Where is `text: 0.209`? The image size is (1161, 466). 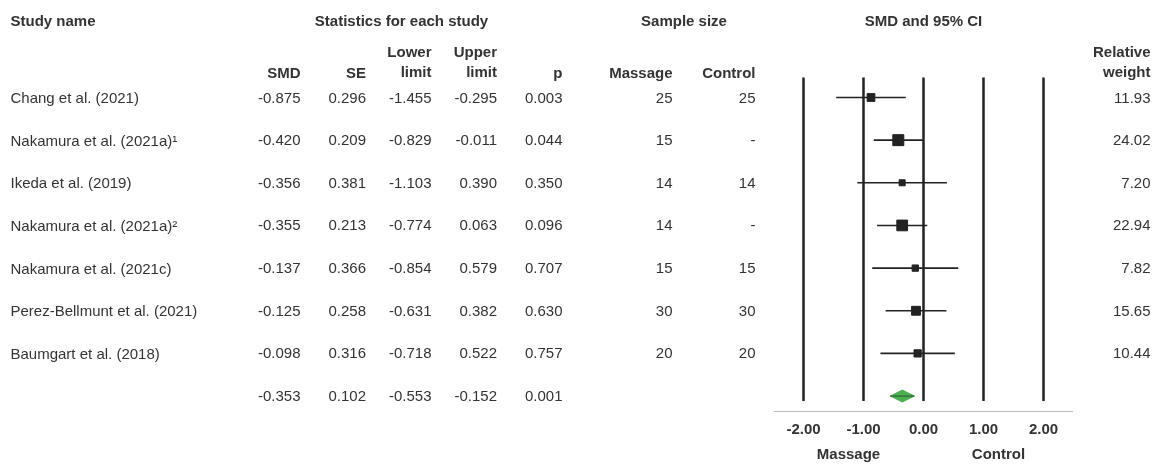
text: 0.209 is located at coordinates (347, 140).